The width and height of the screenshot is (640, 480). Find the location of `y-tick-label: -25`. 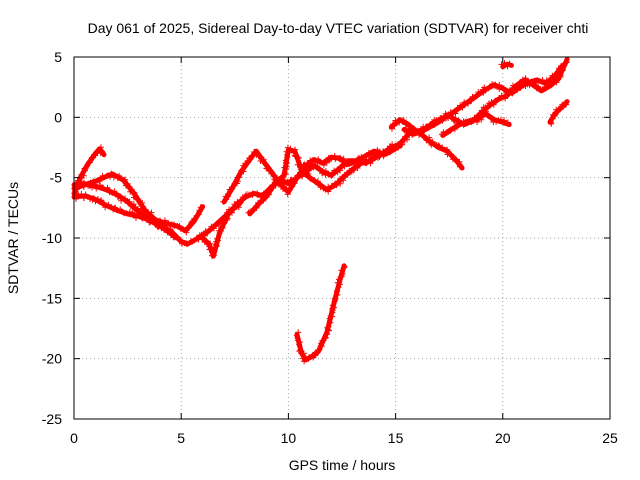

y-tick-label: -25 is located at coordinates (52, 419).